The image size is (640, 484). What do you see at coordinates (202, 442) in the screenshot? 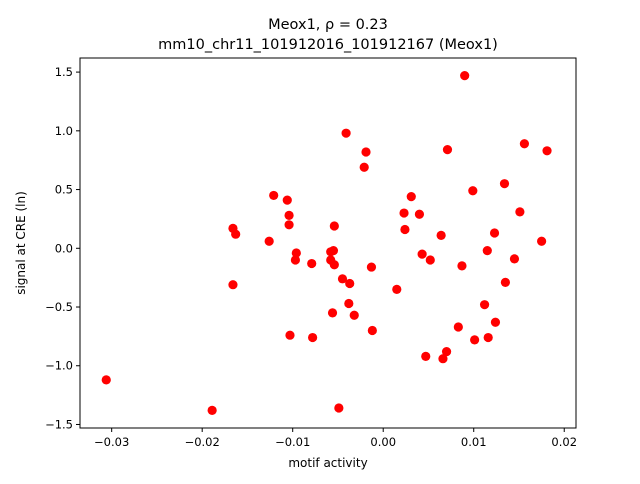
I see `x-tick-label: −0.02` at bounding box center [202, 442].